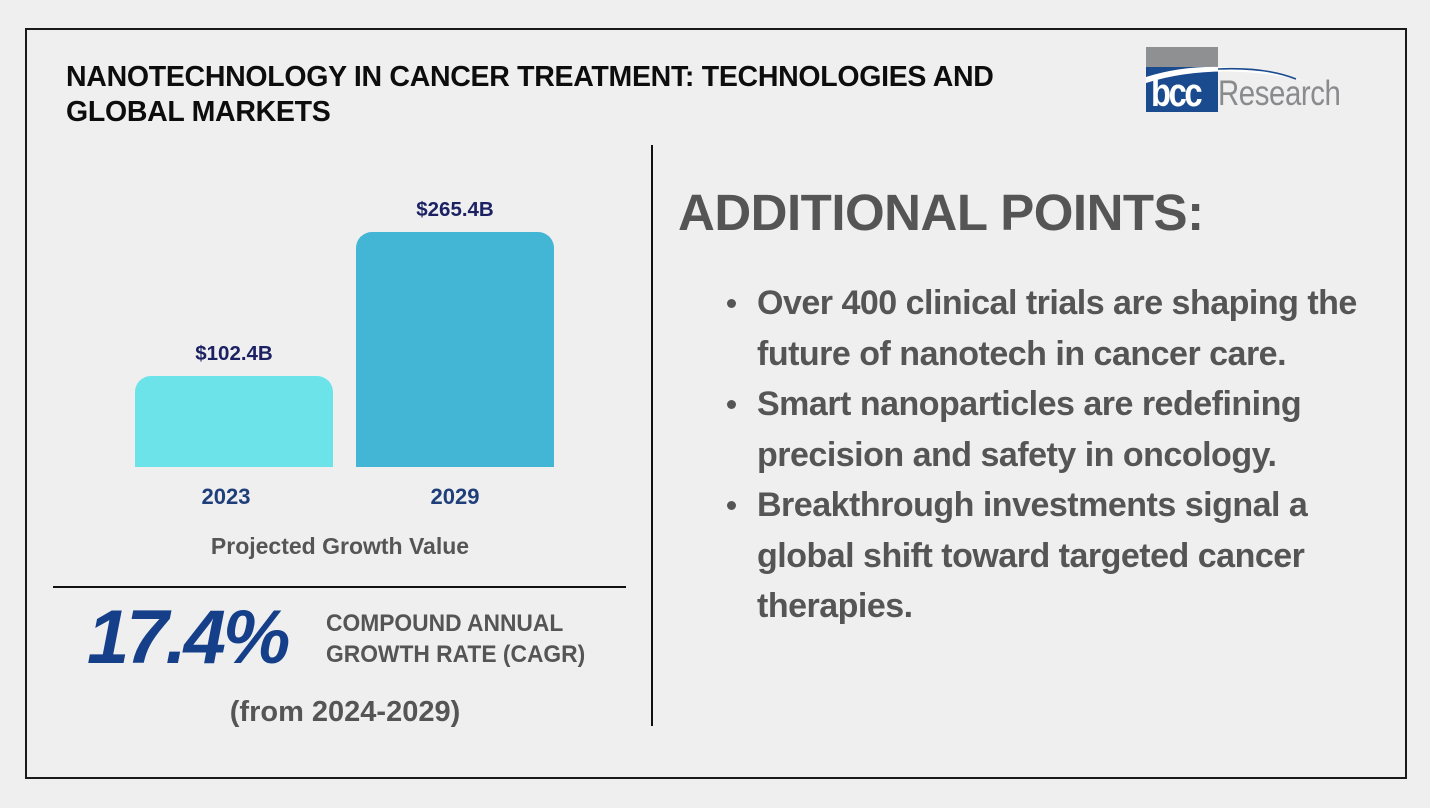 This screenshot has height=808, width=1430. What do you see at coordinates (1279, 93) in the screenshot?
I see `logo-wordmark: Research` at bounding box center [1279, 93].